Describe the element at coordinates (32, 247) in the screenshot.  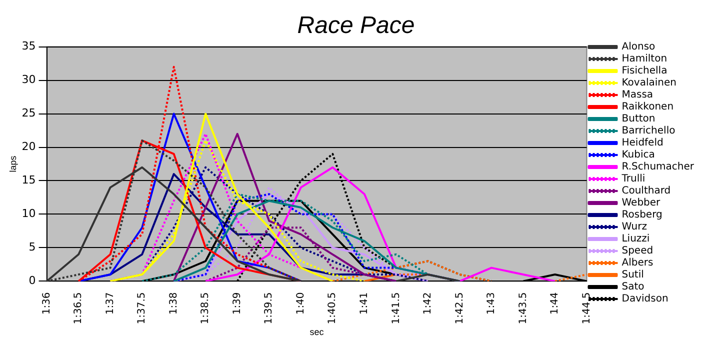
I see `y-tick-label: 5` at that location.